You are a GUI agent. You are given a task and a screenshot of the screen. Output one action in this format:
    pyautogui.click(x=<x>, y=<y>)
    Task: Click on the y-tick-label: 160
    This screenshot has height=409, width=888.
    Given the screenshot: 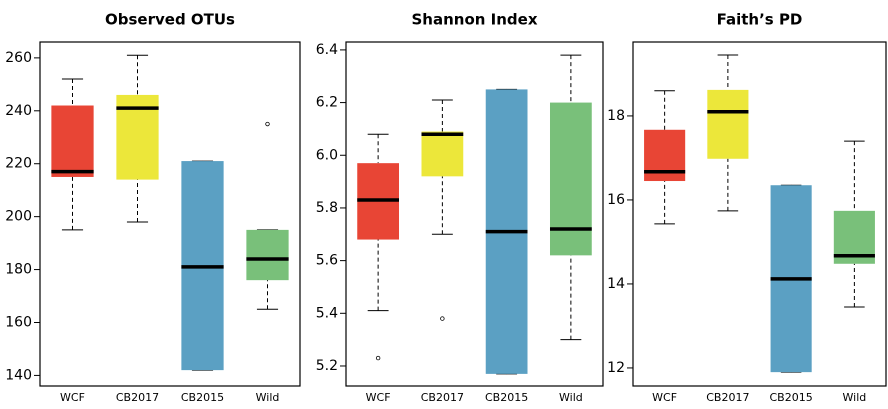 What is the action you would take?
    pyautogui.click(x=18, y=322)
    